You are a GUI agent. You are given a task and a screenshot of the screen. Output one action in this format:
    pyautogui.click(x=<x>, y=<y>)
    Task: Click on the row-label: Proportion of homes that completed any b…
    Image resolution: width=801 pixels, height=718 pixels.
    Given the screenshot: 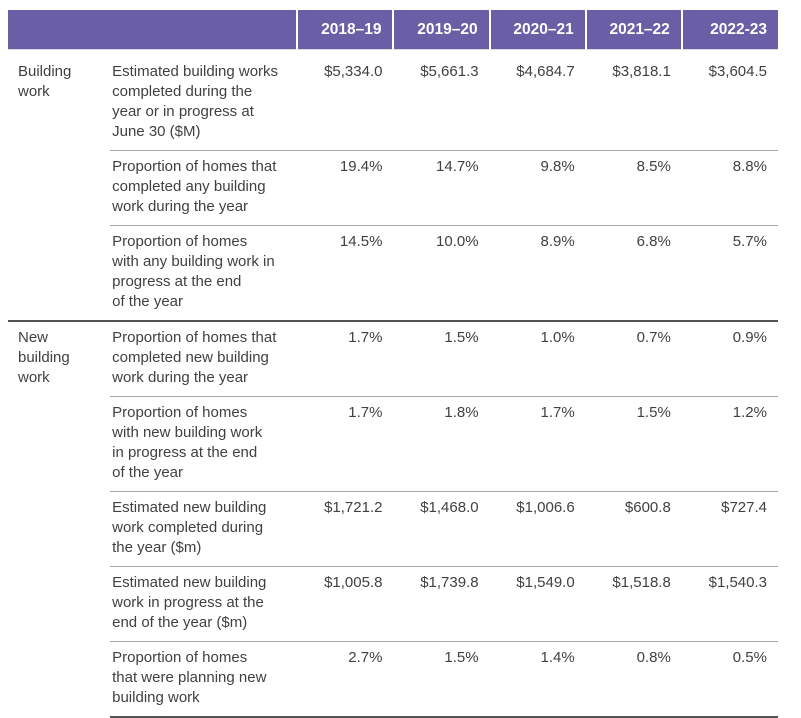 What is the action you would take?
    pyautogui.click(x=204, y=188)
    